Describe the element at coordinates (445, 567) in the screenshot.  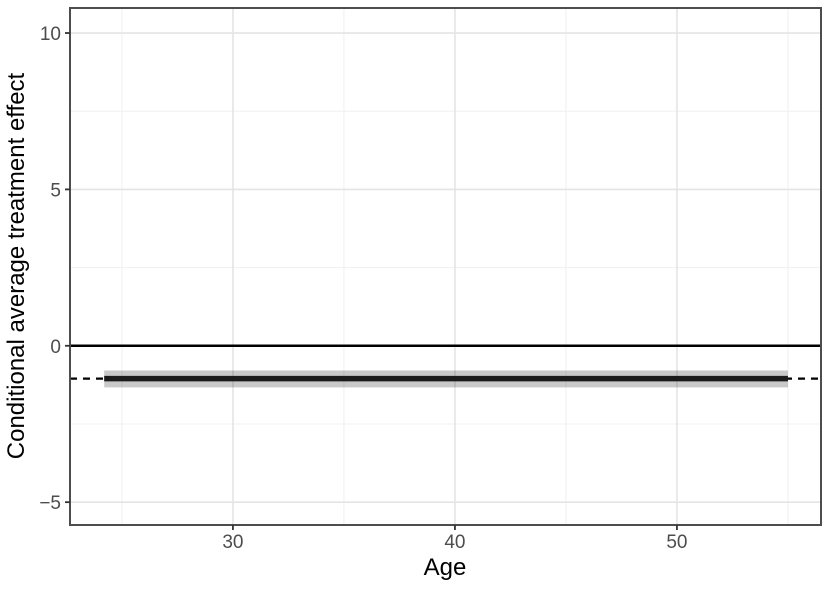
I see `x-axis-title: Age` at that location.